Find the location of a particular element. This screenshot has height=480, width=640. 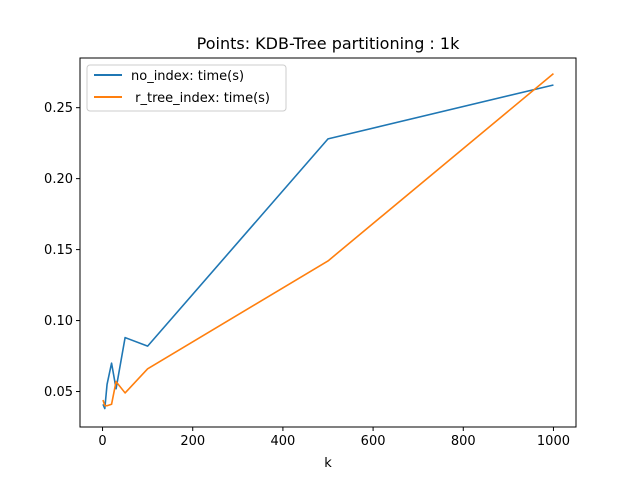

x-tick-label: 400 is located at coordinates (282, 441).